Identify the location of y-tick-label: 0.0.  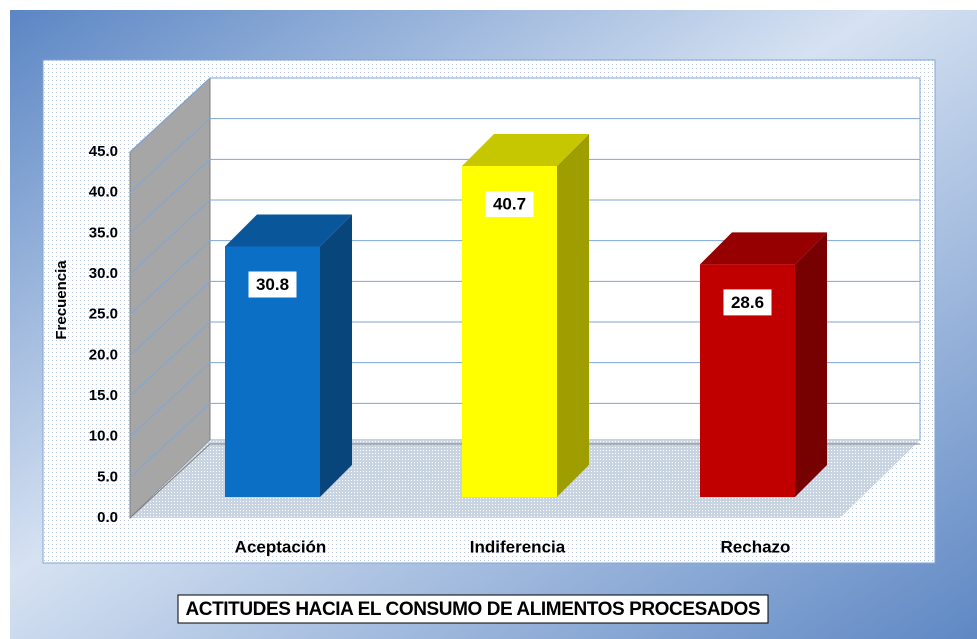
(107, 517).